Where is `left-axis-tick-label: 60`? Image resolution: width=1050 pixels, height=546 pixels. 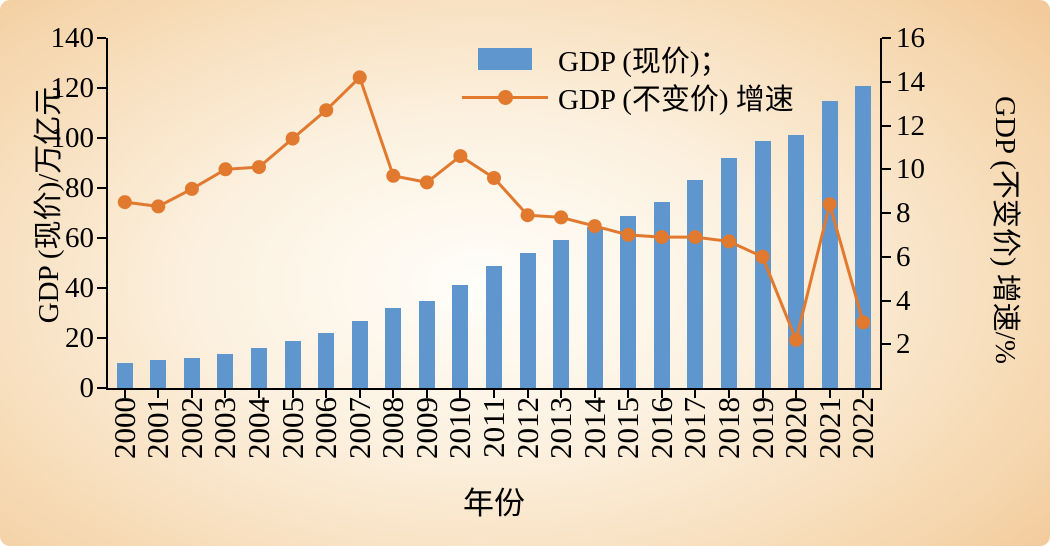 left-axis-tick-label: 60 is located at coordinates (79, 238).